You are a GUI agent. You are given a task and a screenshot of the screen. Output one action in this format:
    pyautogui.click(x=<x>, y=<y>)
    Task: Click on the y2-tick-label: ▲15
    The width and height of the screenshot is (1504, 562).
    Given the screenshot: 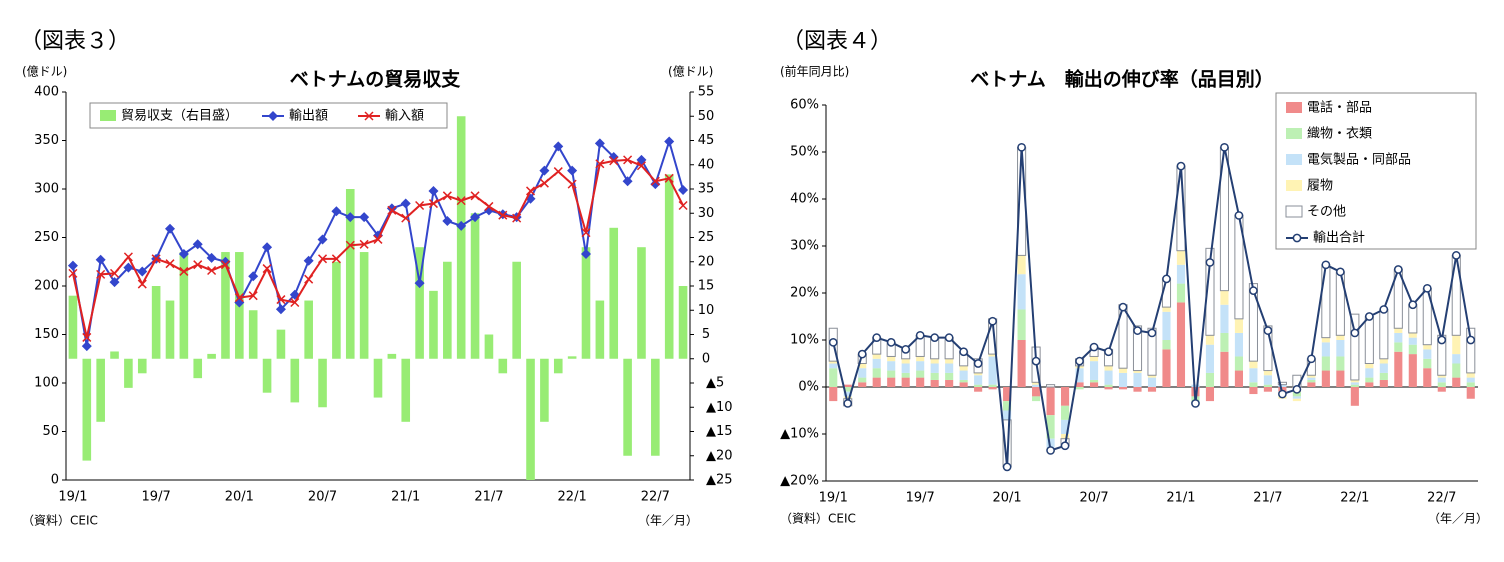 What is the action you would take?
    pyautogui.click(x=719, y=431)
    